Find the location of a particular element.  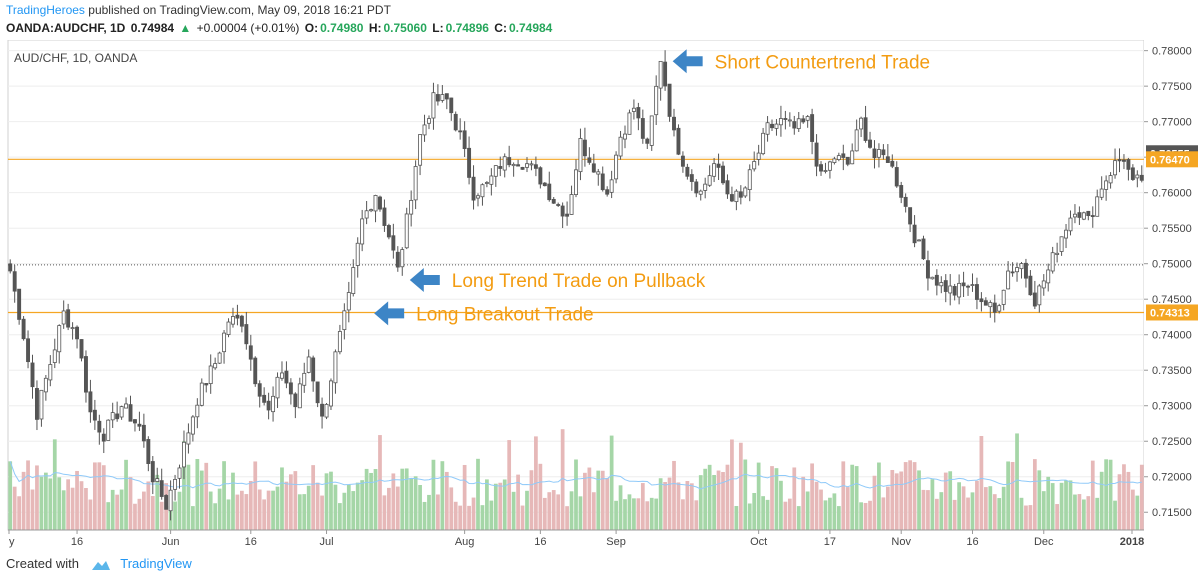

annotation: Short Countertrend Trade is located at coordinates (801, 61).